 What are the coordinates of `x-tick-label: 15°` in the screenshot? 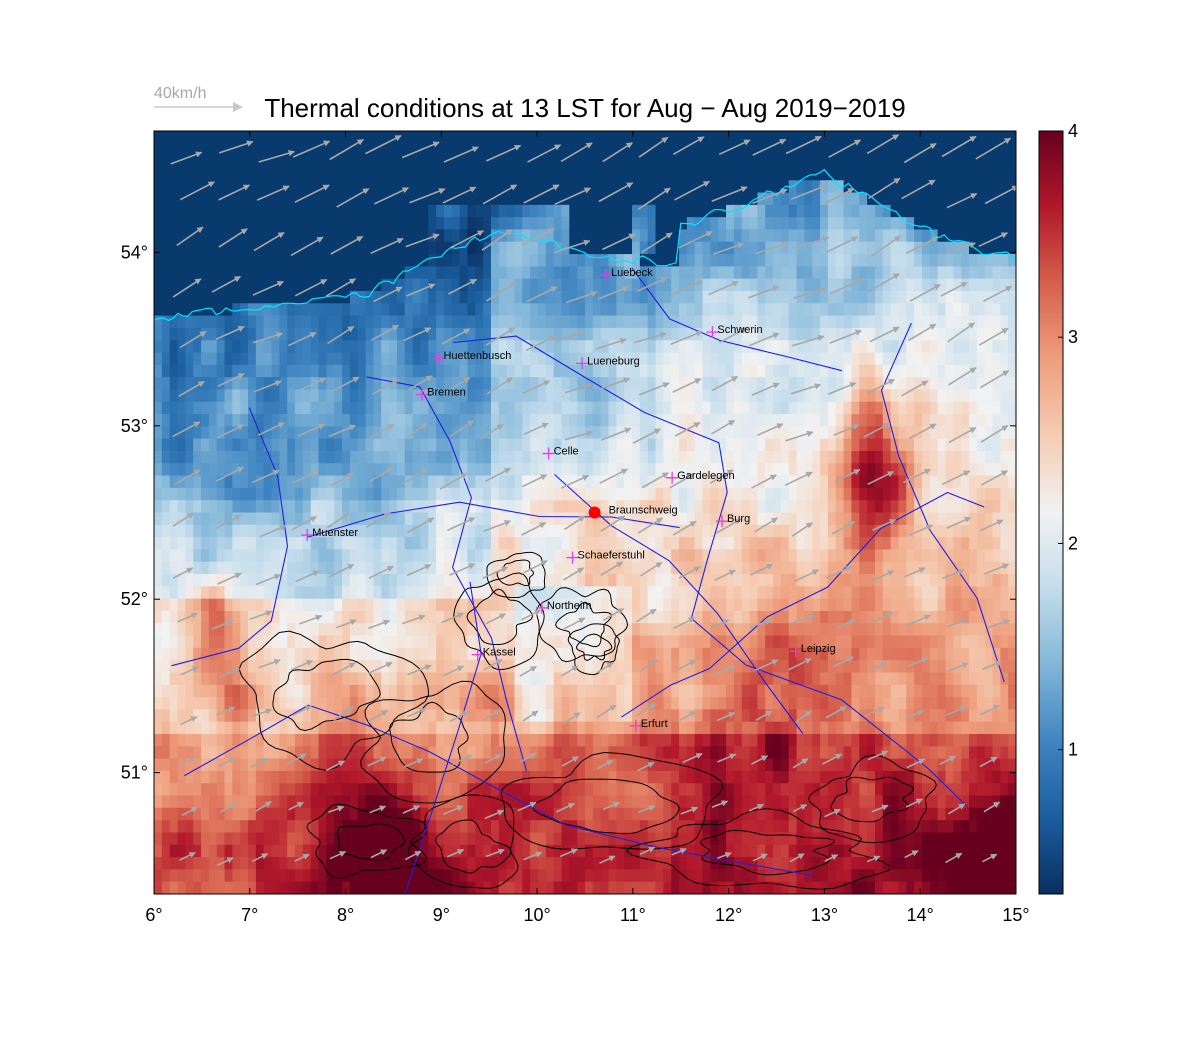 It's located at (1015, 915).